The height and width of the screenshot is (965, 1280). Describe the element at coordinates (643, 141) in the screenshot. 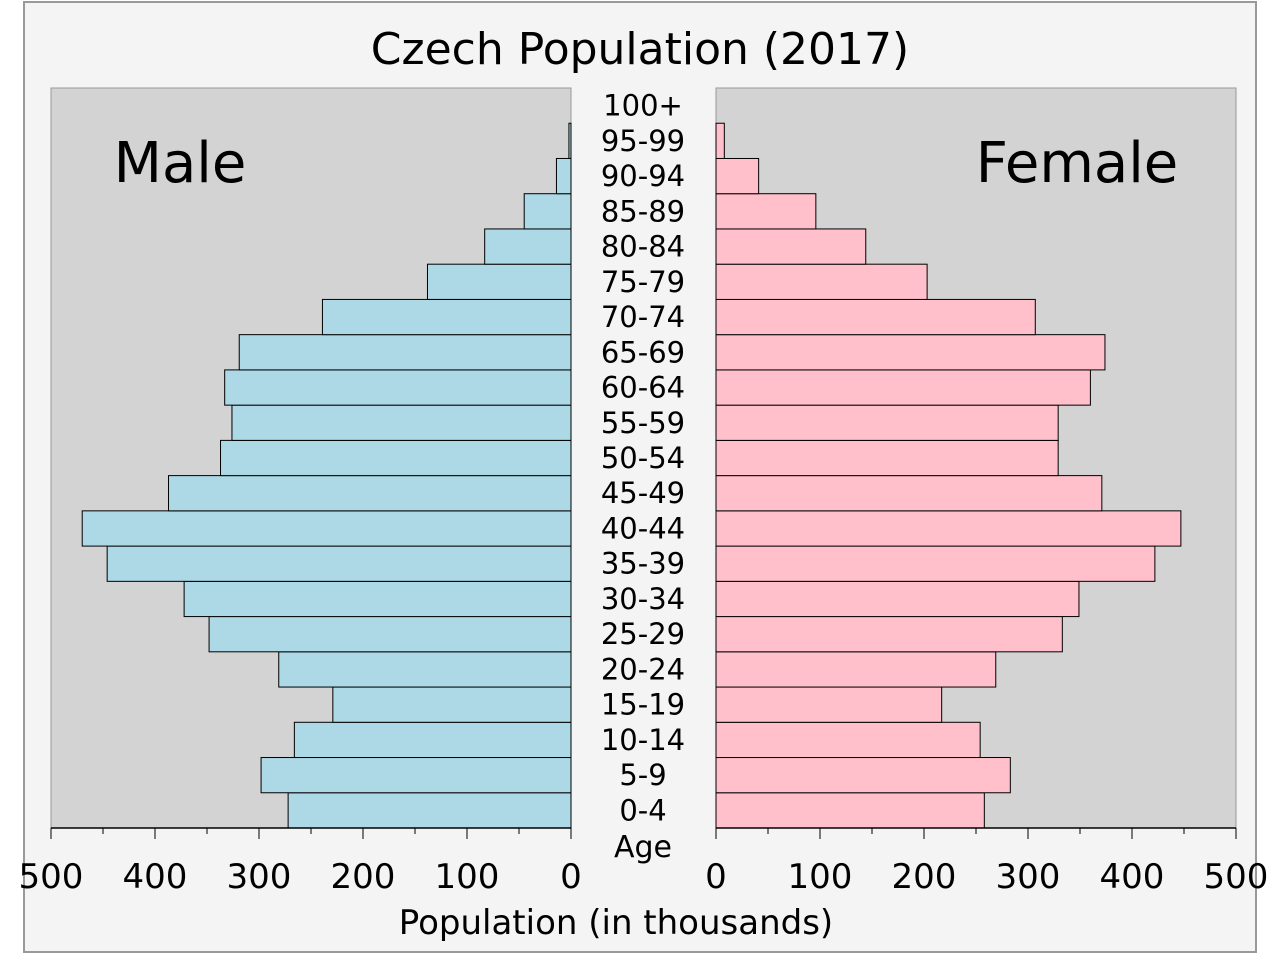

I see `age-label-95-99: 95-99` at that location.